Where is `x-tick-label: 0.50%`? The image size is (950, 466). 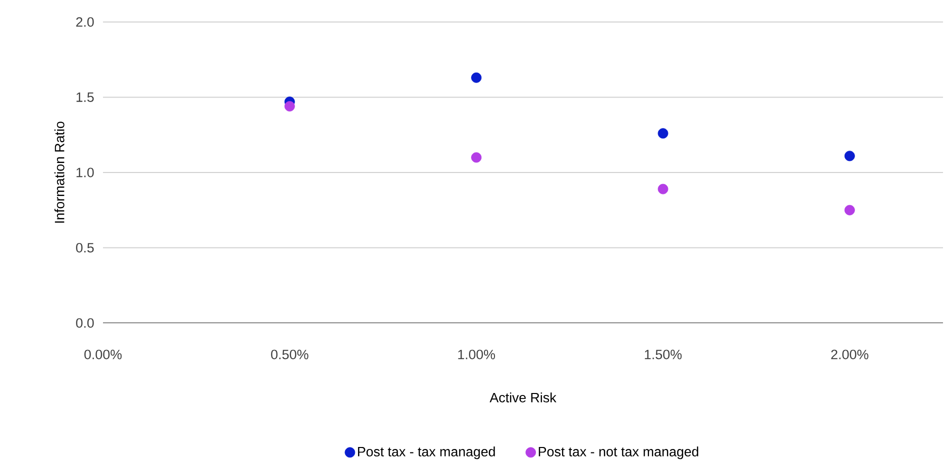
x-tick-label: 0.50% is located at coordinates (289, 355).